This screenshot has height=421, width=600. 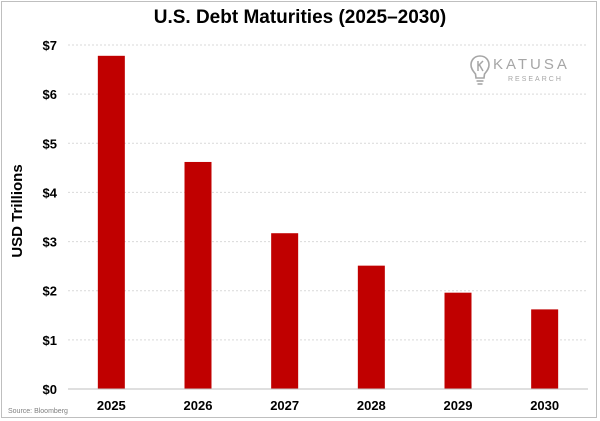 What do you see at coordinates (300, 17) in the screenshot?
I see `chart-title: U.S. Debt Maturities (2025–2030)` at bounding box center [300, 17].